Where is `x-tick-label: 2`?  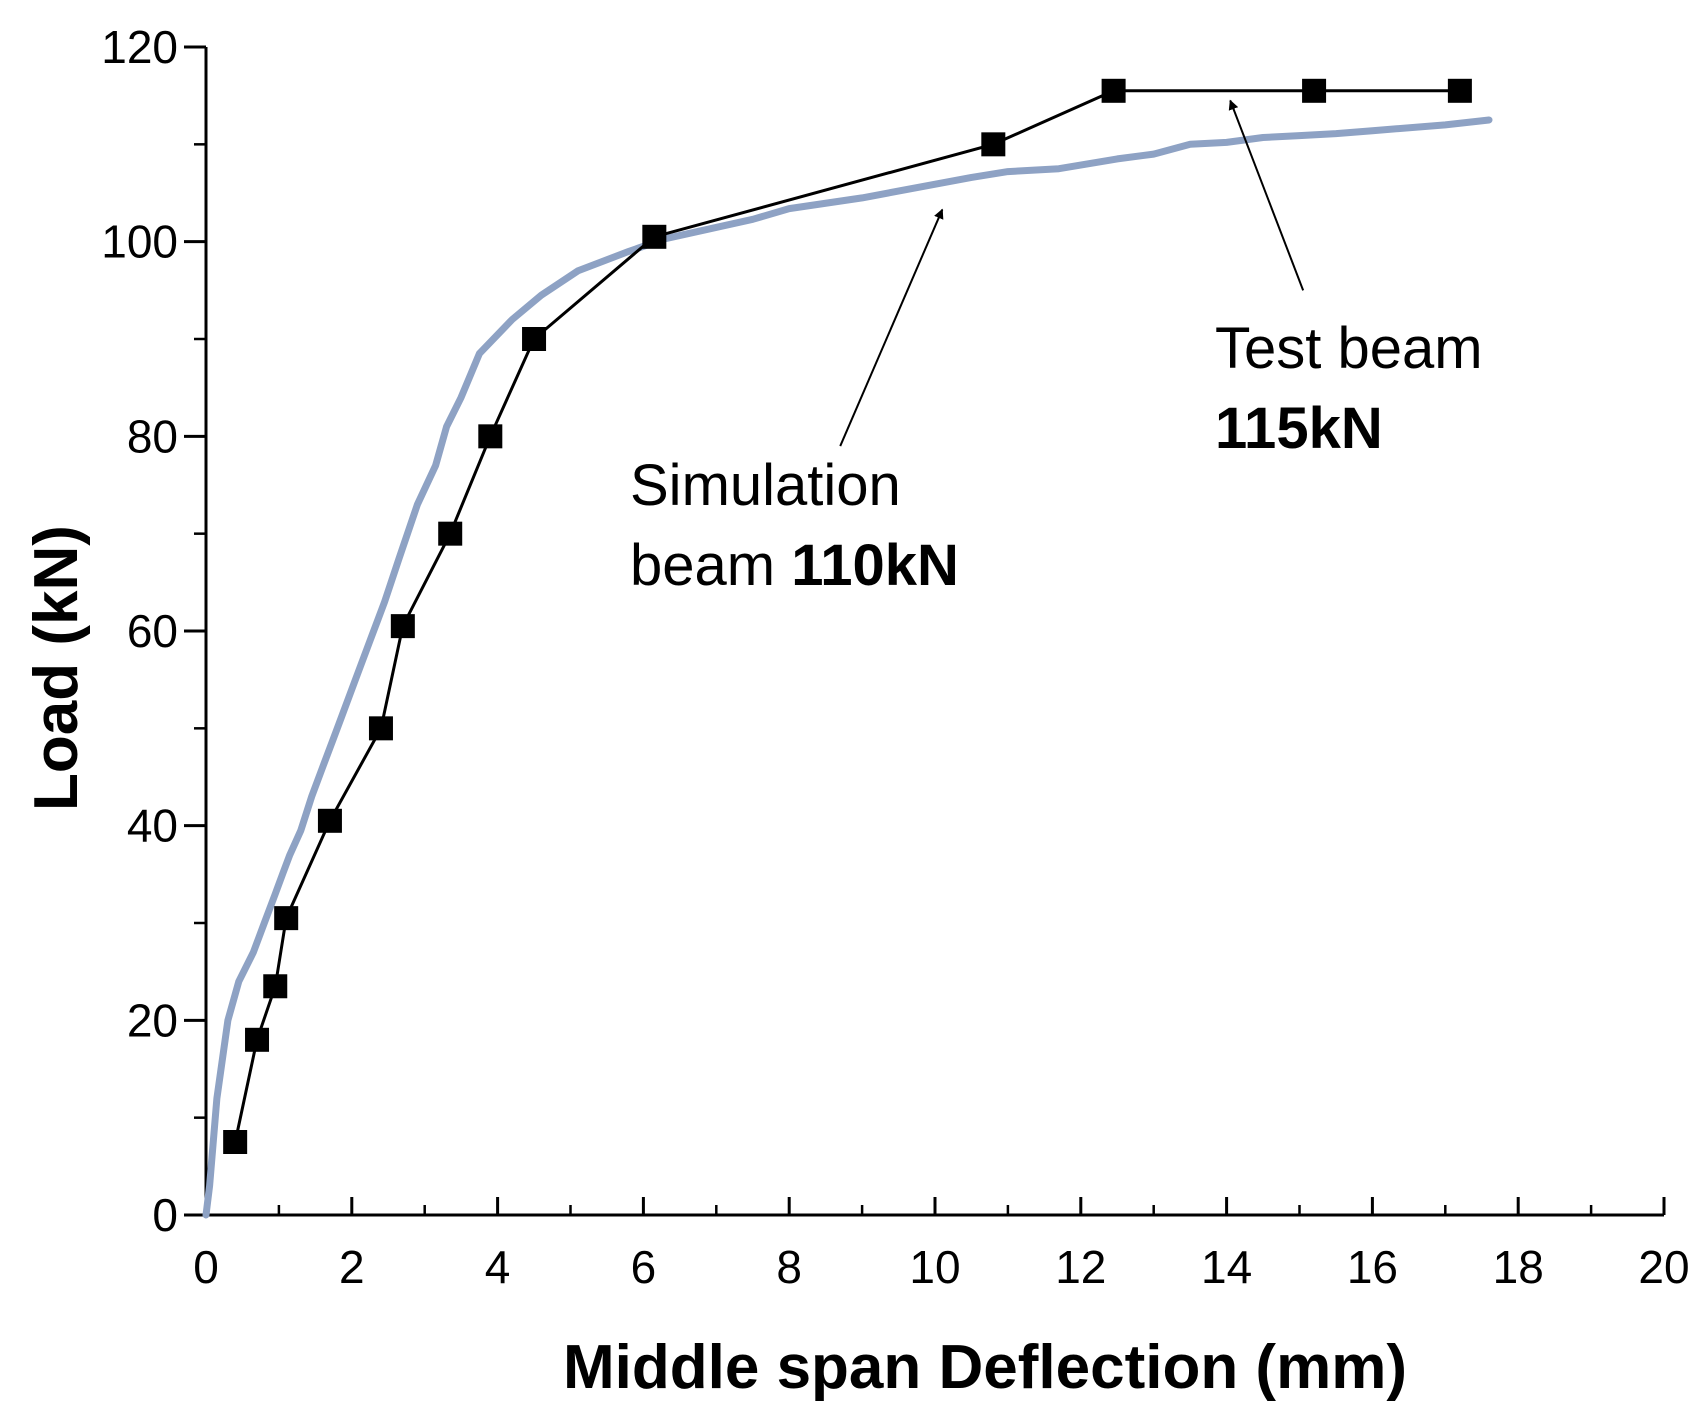 x-tick-label: 2 is located at coordinates (352, 1267).